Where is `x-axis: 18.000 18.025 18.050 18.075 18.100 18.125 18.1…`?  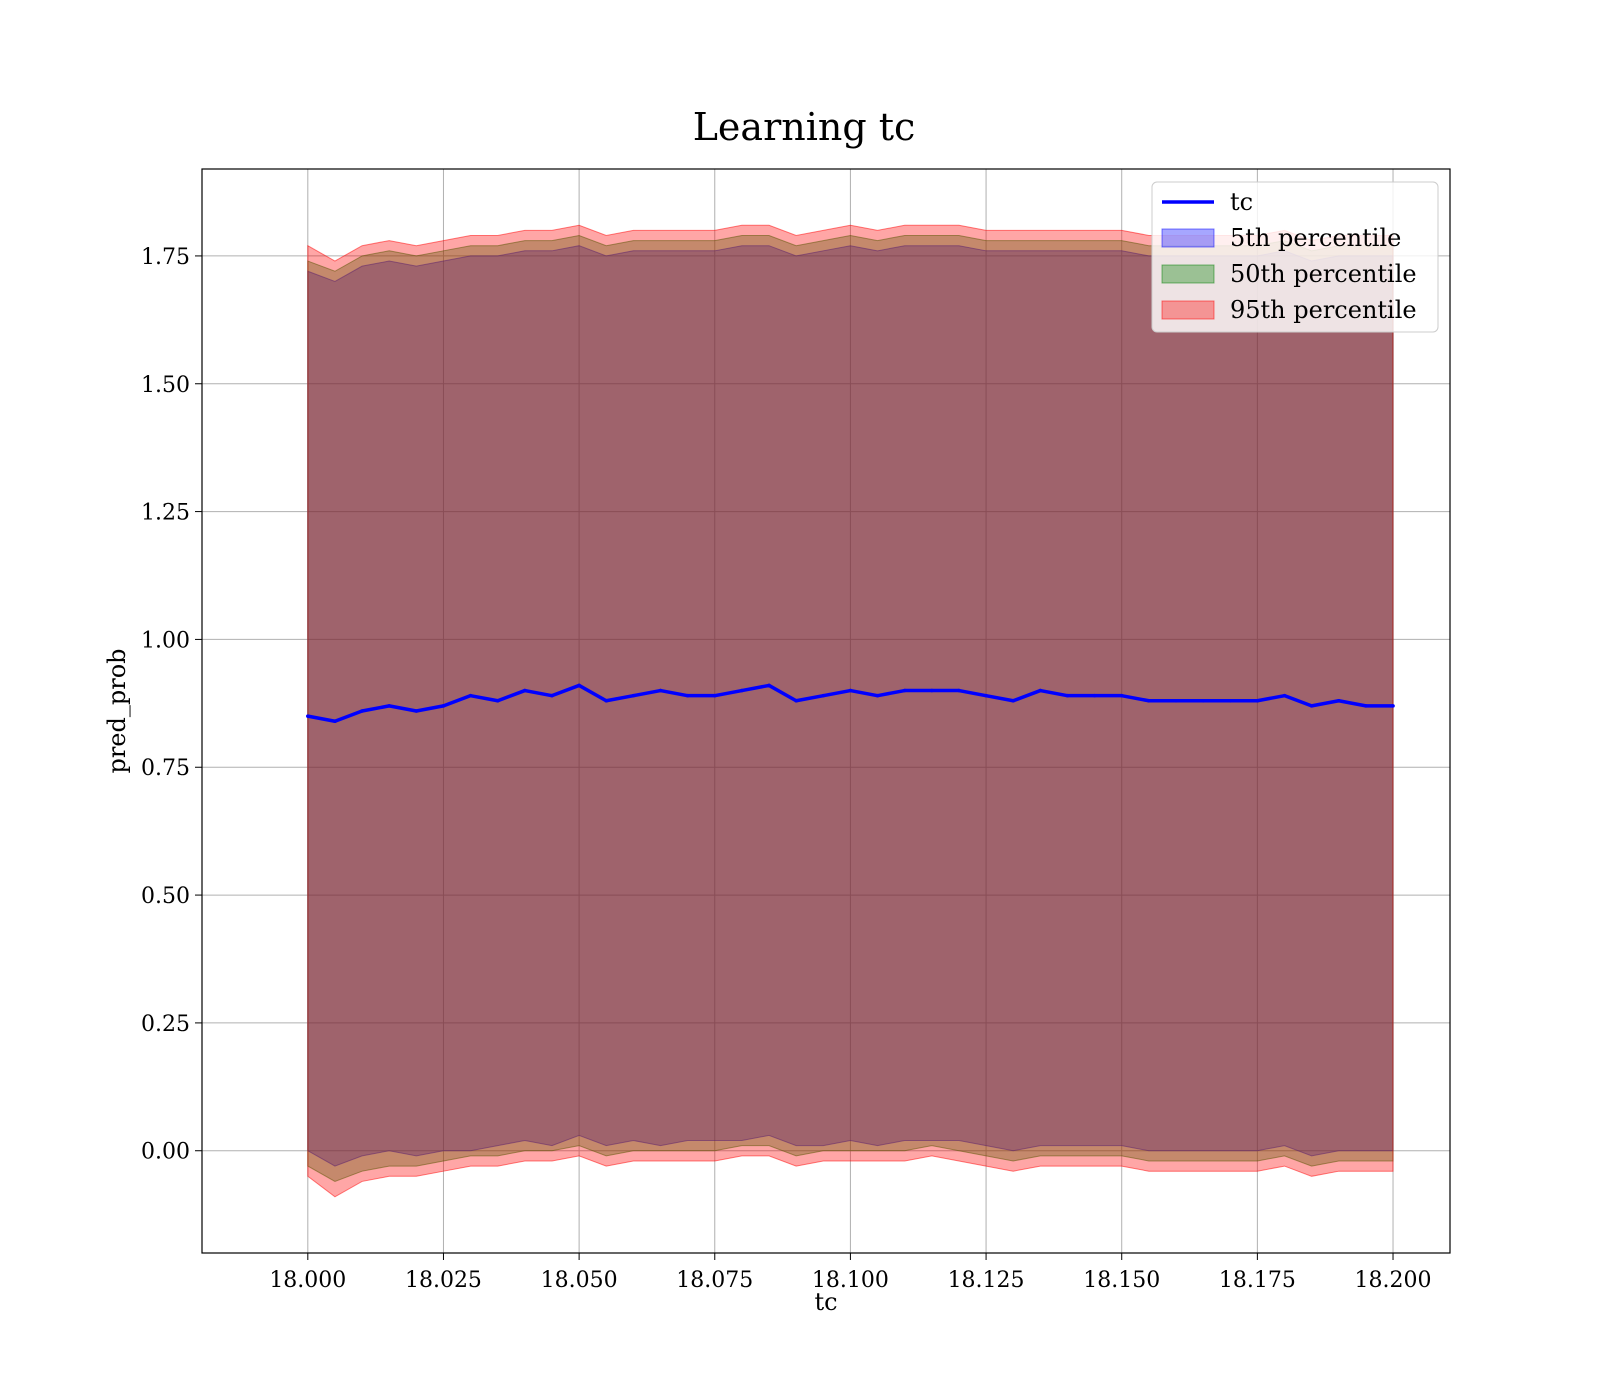
x-axis: 18.000 18.025 18.050 18.075 18.100 18.125 18.1… is located at coordinates (850, 1273).